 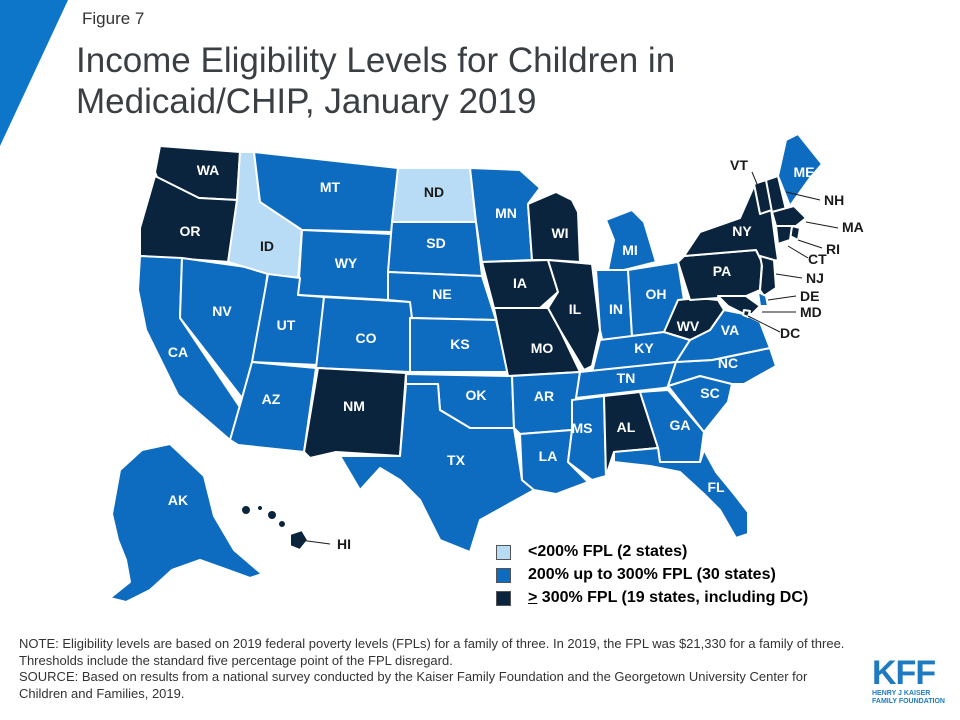 What do you see at coordinates (746, 313) in the screenshot?
I see `state-DC` at bounding box center [746, 313].